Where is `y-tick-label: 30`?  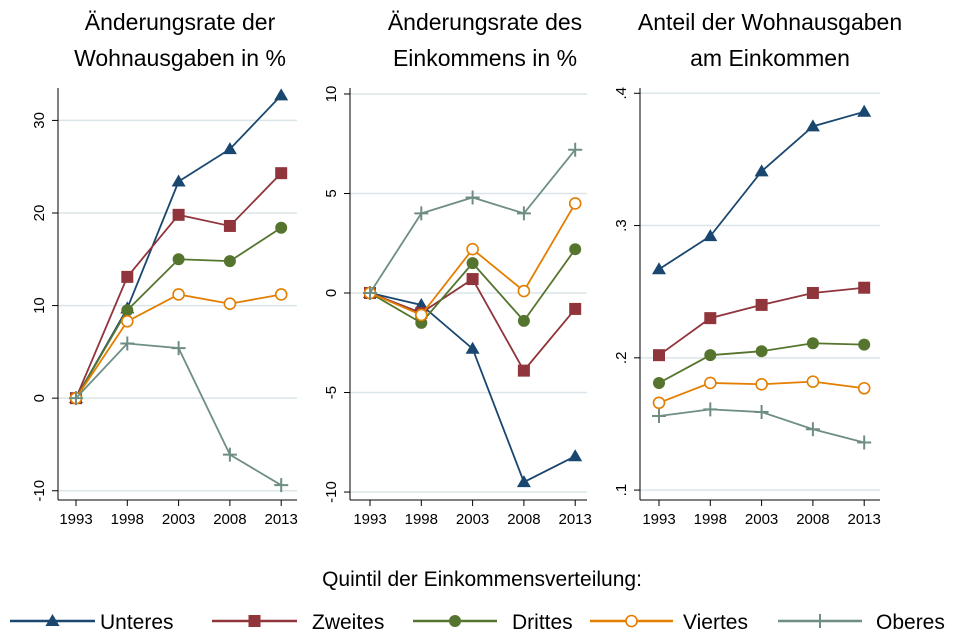
y-tick-label: 30 is located at coordinates (39, 120).